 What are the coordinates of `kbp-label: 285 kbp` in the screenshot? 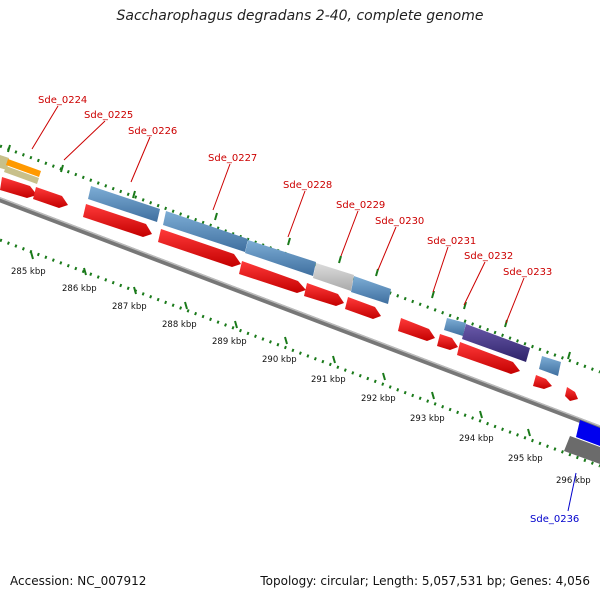 It's located at (28, 272).